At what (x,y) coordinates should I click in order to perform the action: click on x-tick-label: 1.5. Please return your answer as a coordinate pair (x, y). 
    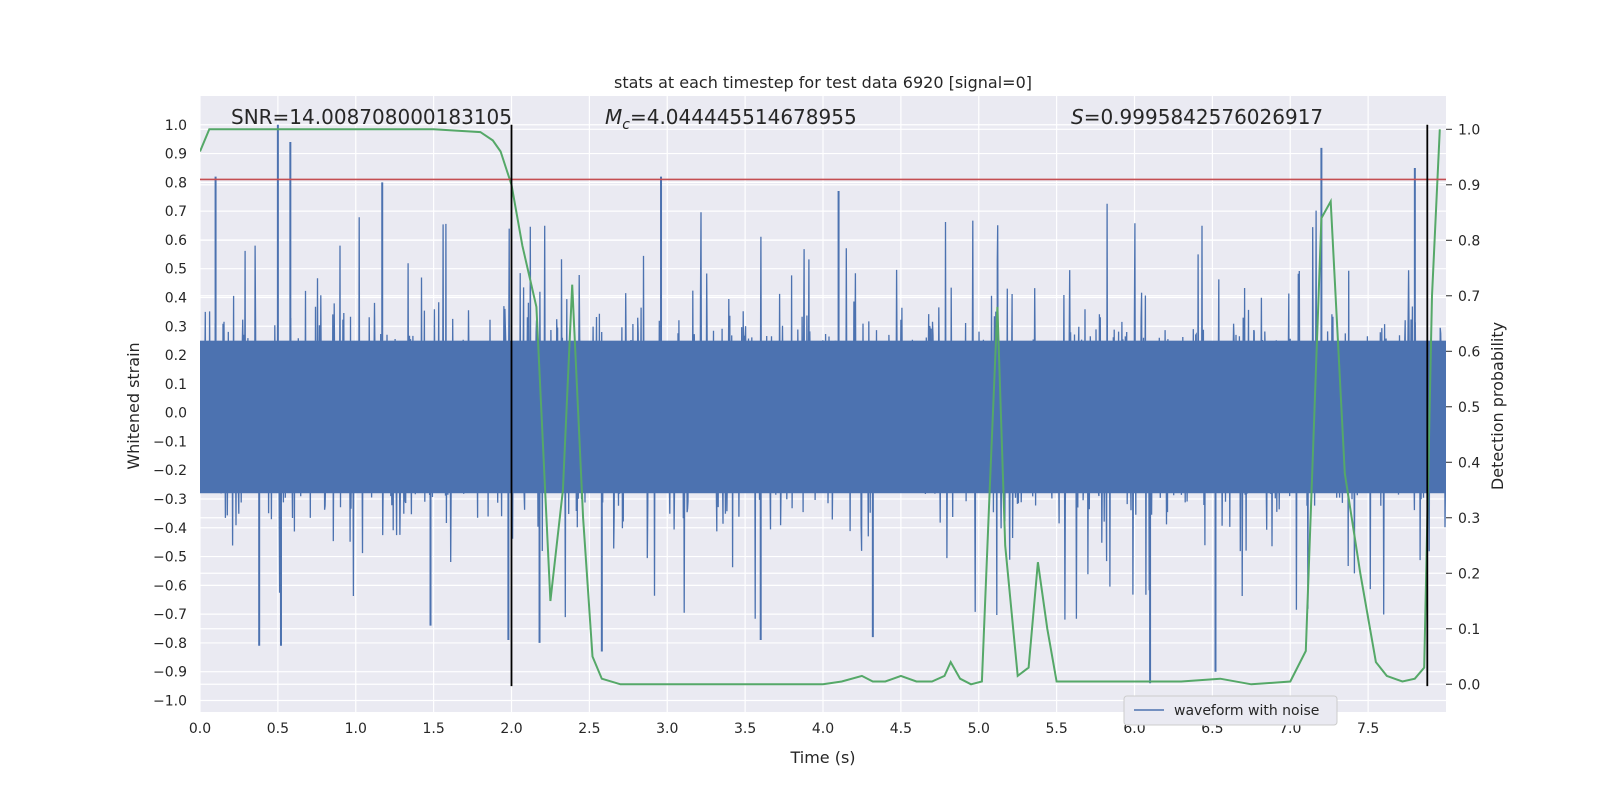
    Looking at the image, I should click on (433, 729).